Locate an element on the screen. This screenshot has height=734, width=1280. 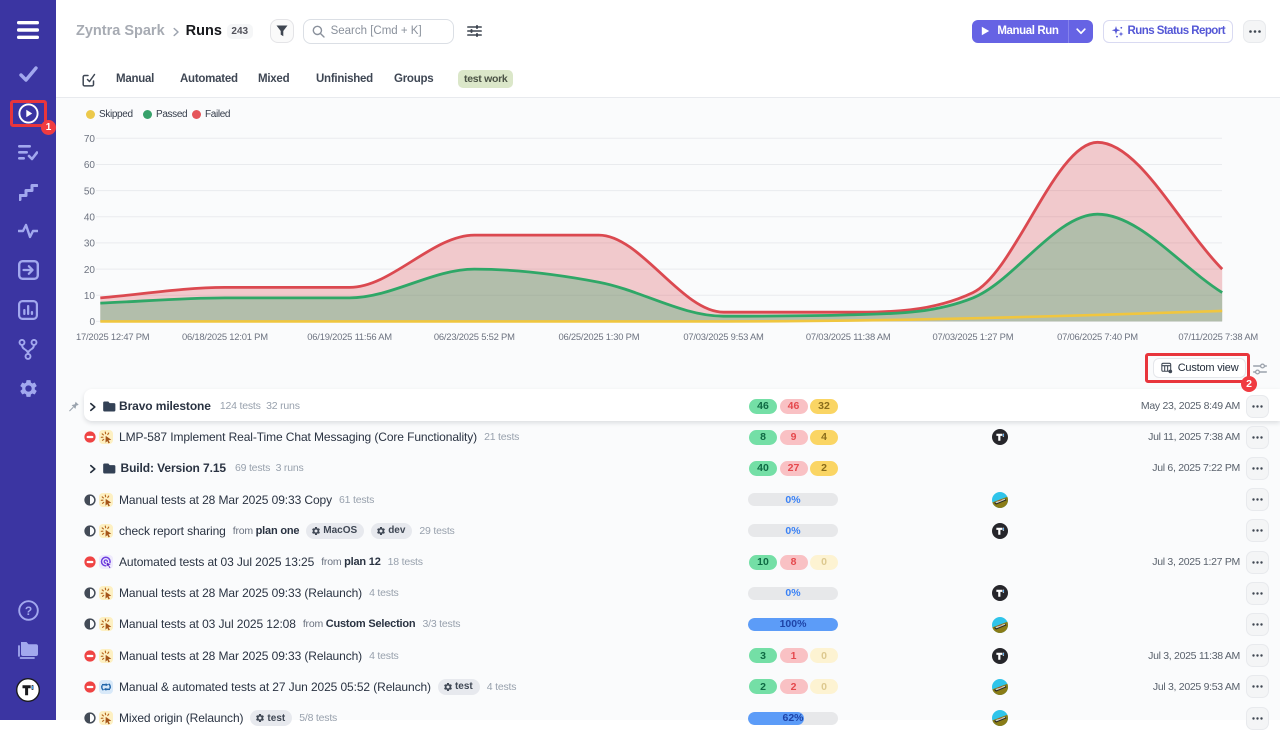
svg-text: 06/25/2025 1:30 PM is located at coordinates (598, 336).